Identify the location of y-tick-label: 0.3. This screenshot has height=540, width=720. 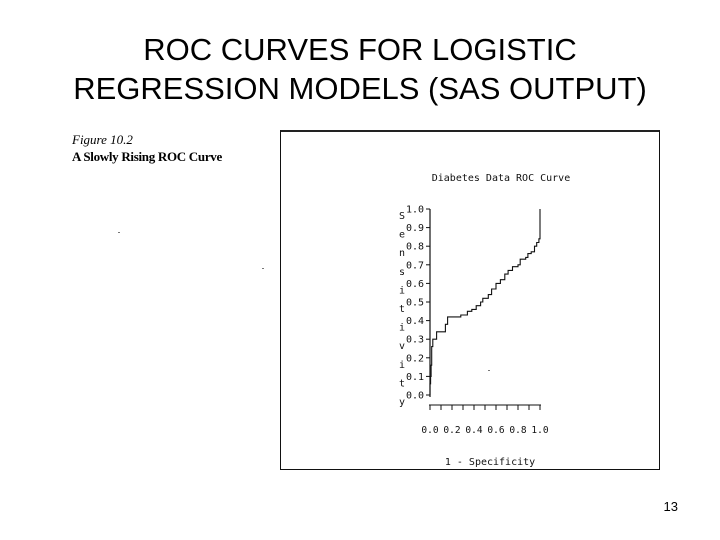
(415, 340).